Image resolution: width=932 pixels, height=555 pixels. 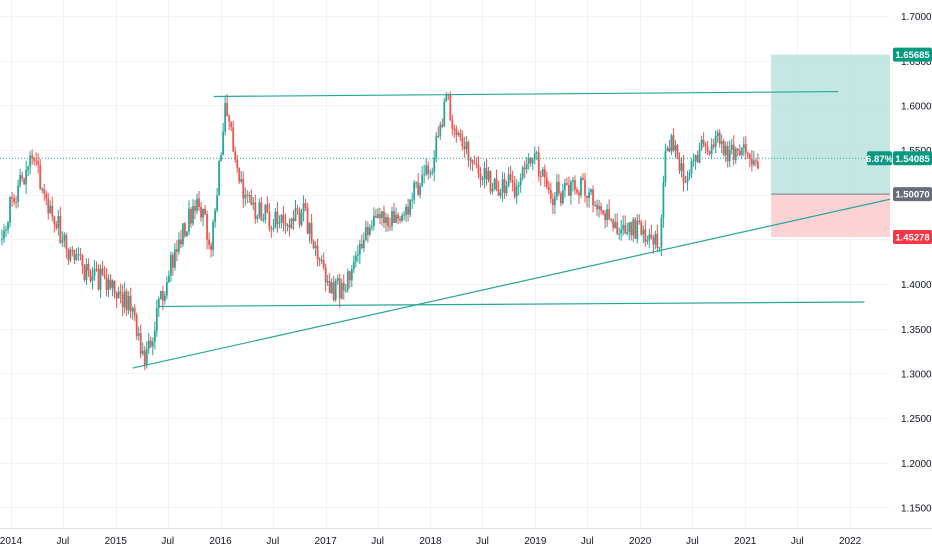 I want to click on y-tick-label: 1.30000, so click(x=916, y=374).